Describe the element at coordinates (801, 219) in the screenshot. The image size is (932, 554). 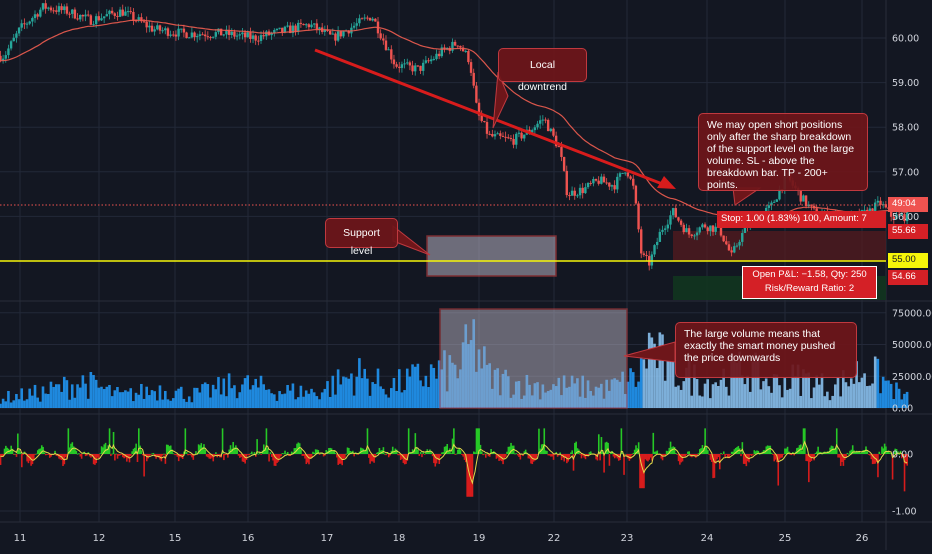
I see `stop-tag: Stop: 1.00 (1.83%) 100, Amount: 7` at that location.